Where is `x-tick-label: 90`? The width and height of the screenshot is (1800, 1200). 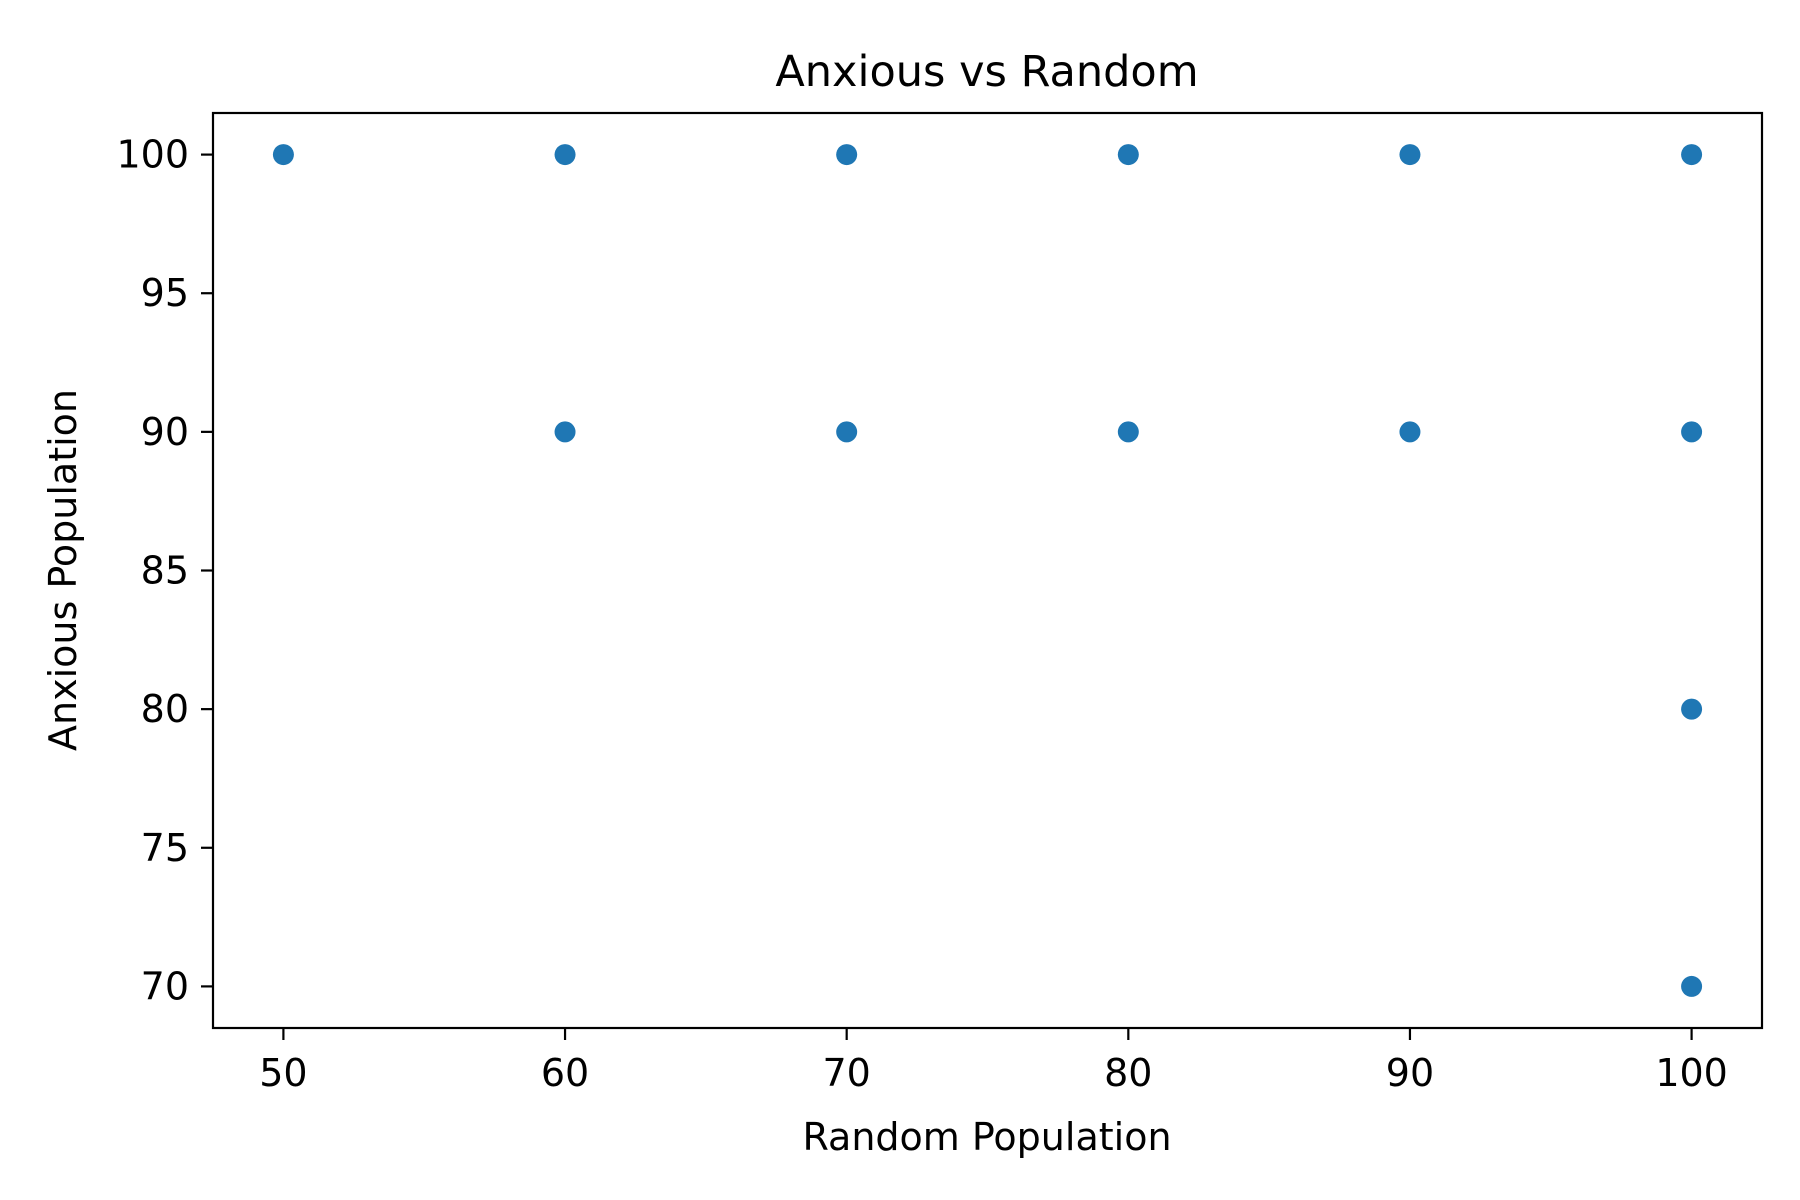 x-tick-label: 90 is located at coordinates (1410, 1073).